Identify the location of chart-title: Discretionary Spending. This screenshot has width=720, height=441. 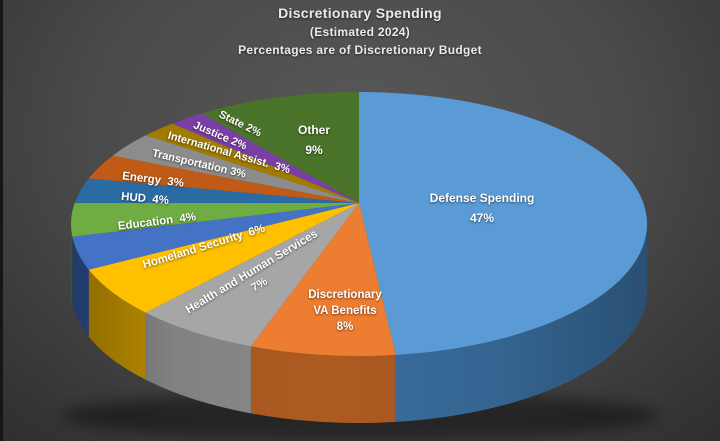
(360, 13).